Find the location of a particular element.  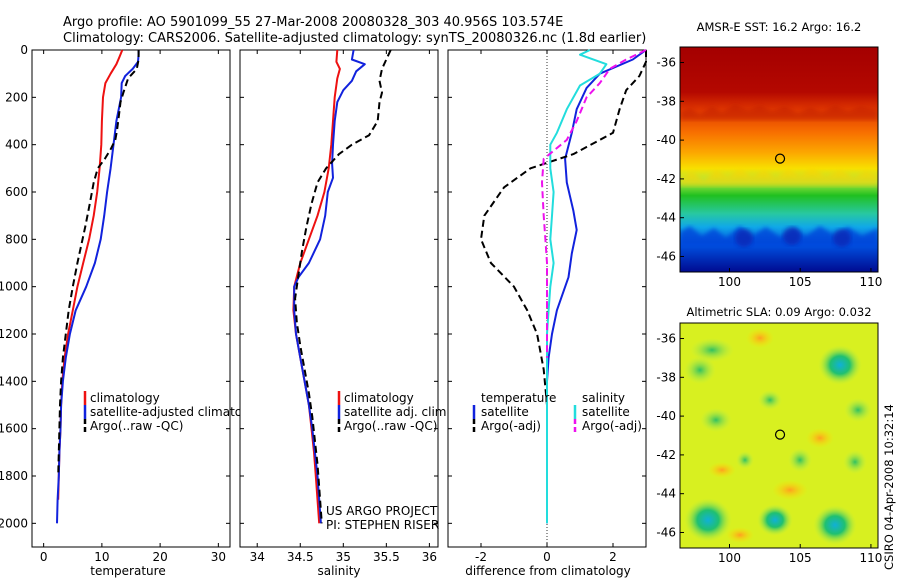

y-tick-label: 400 is located at coordinates (16, 145).